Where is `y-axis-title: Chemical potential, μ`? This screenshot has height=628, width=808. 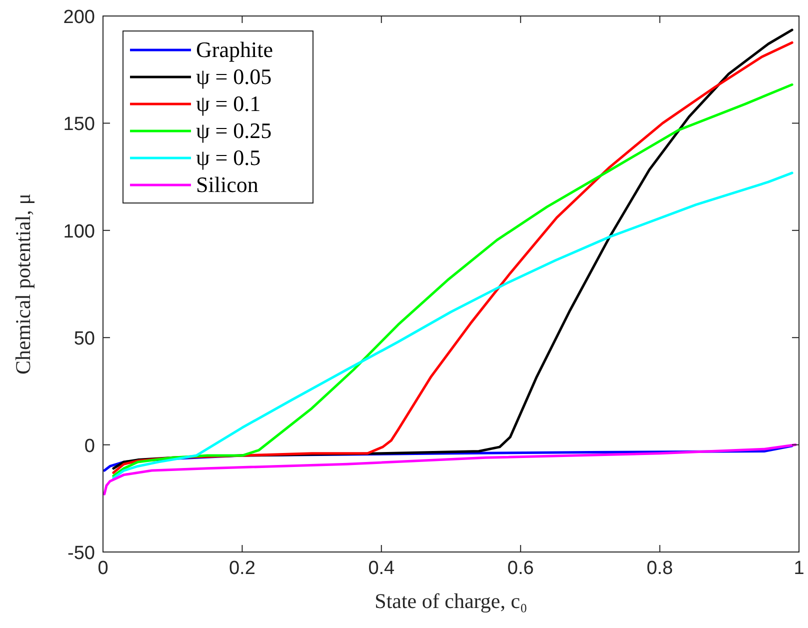
y-axis-title: Chemical potential, μ is located at coordinates (23, 284).